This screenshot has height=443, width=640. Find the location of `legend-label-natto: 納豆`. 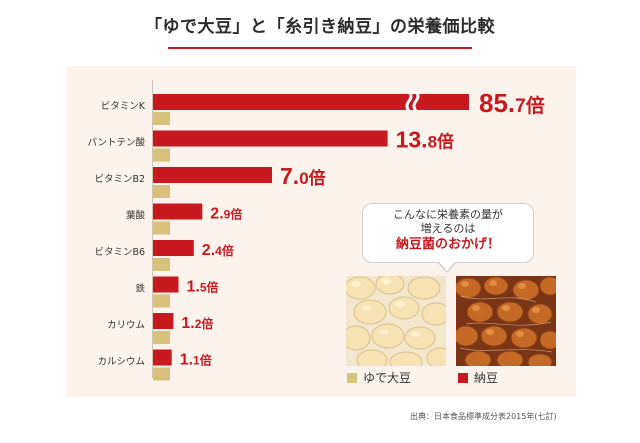

legend-label-natto: 納豆 is located at coordinates (486, 378).